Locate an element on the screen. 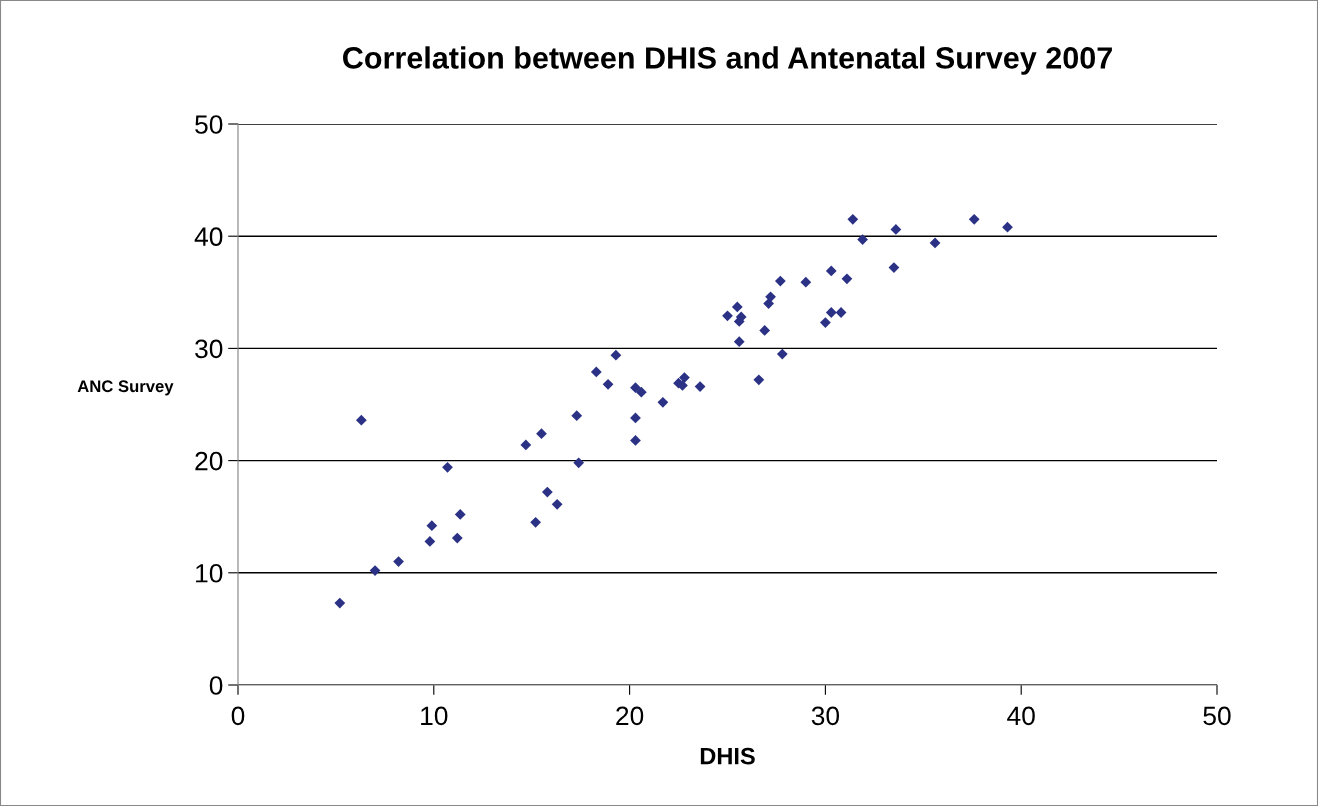  x-axis-title: DHIS is located at coordinates (727, 756).